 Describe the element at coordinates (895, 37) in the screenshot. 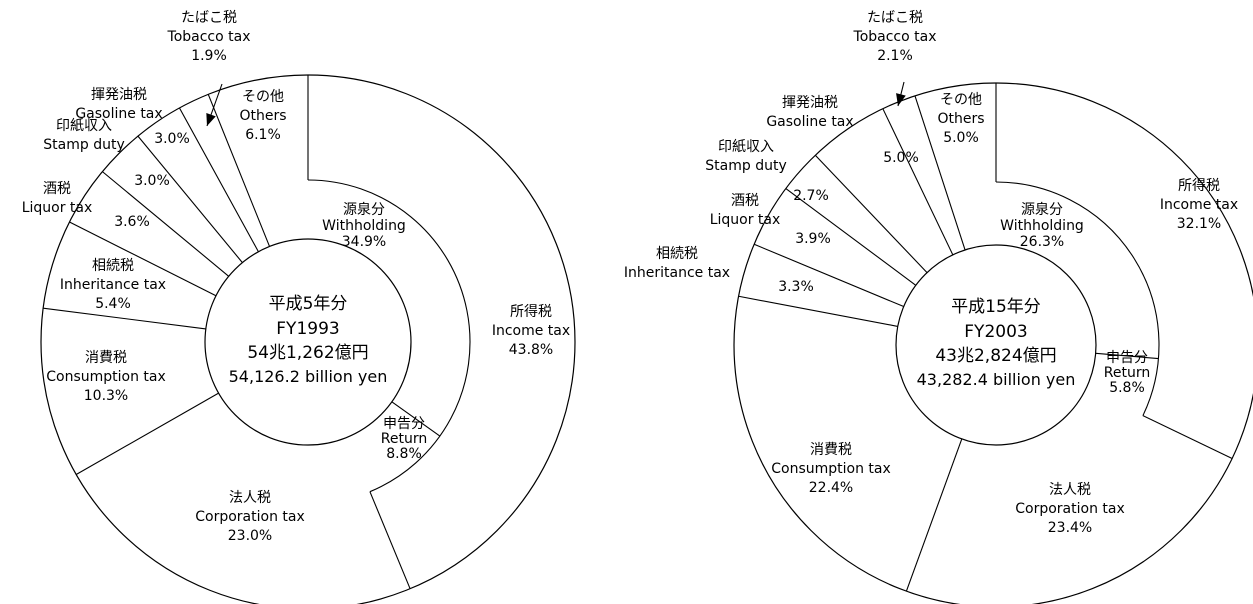

I see `slice-label-tobacco-tax: たばこ税 Tobacco tax 2.1%` at that location.